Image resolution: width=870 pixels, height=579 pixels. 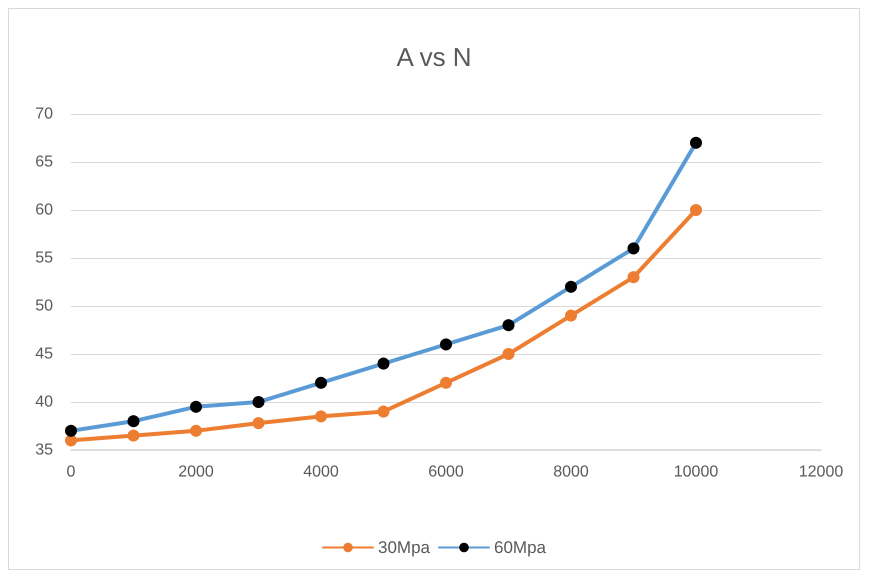 I want to click on y-tick-label: 50, so click(x=44, y=306).